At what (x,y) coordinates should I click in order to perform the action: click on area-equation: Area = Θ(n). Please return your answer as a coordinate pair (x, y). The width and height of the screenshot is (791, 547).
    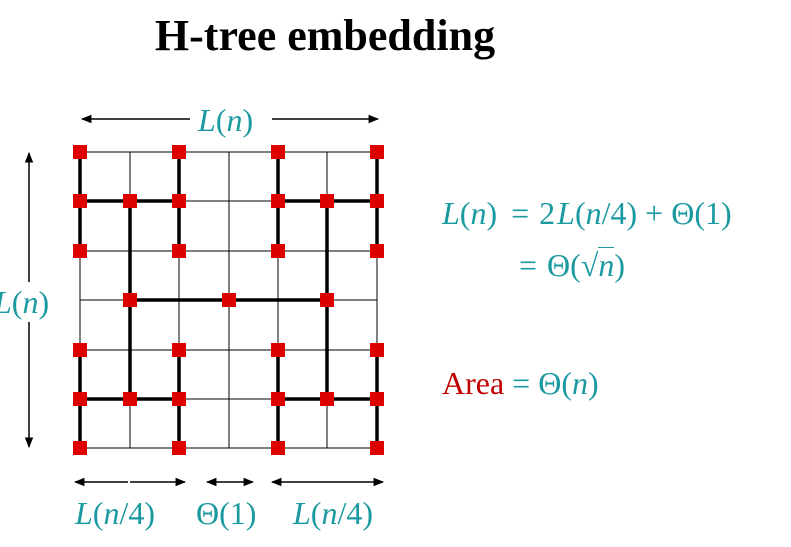
    Looking at the image, I should click on (520, 383).